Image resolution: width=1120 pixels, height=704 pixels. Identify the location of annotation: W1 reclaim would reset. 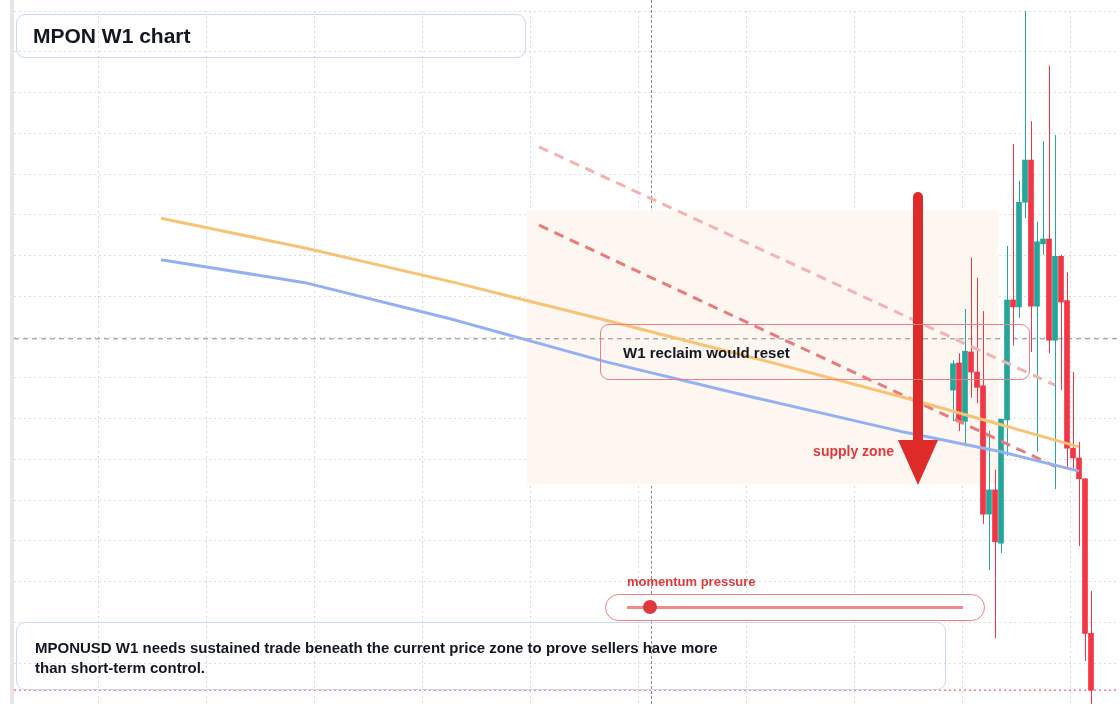
(815, 352).